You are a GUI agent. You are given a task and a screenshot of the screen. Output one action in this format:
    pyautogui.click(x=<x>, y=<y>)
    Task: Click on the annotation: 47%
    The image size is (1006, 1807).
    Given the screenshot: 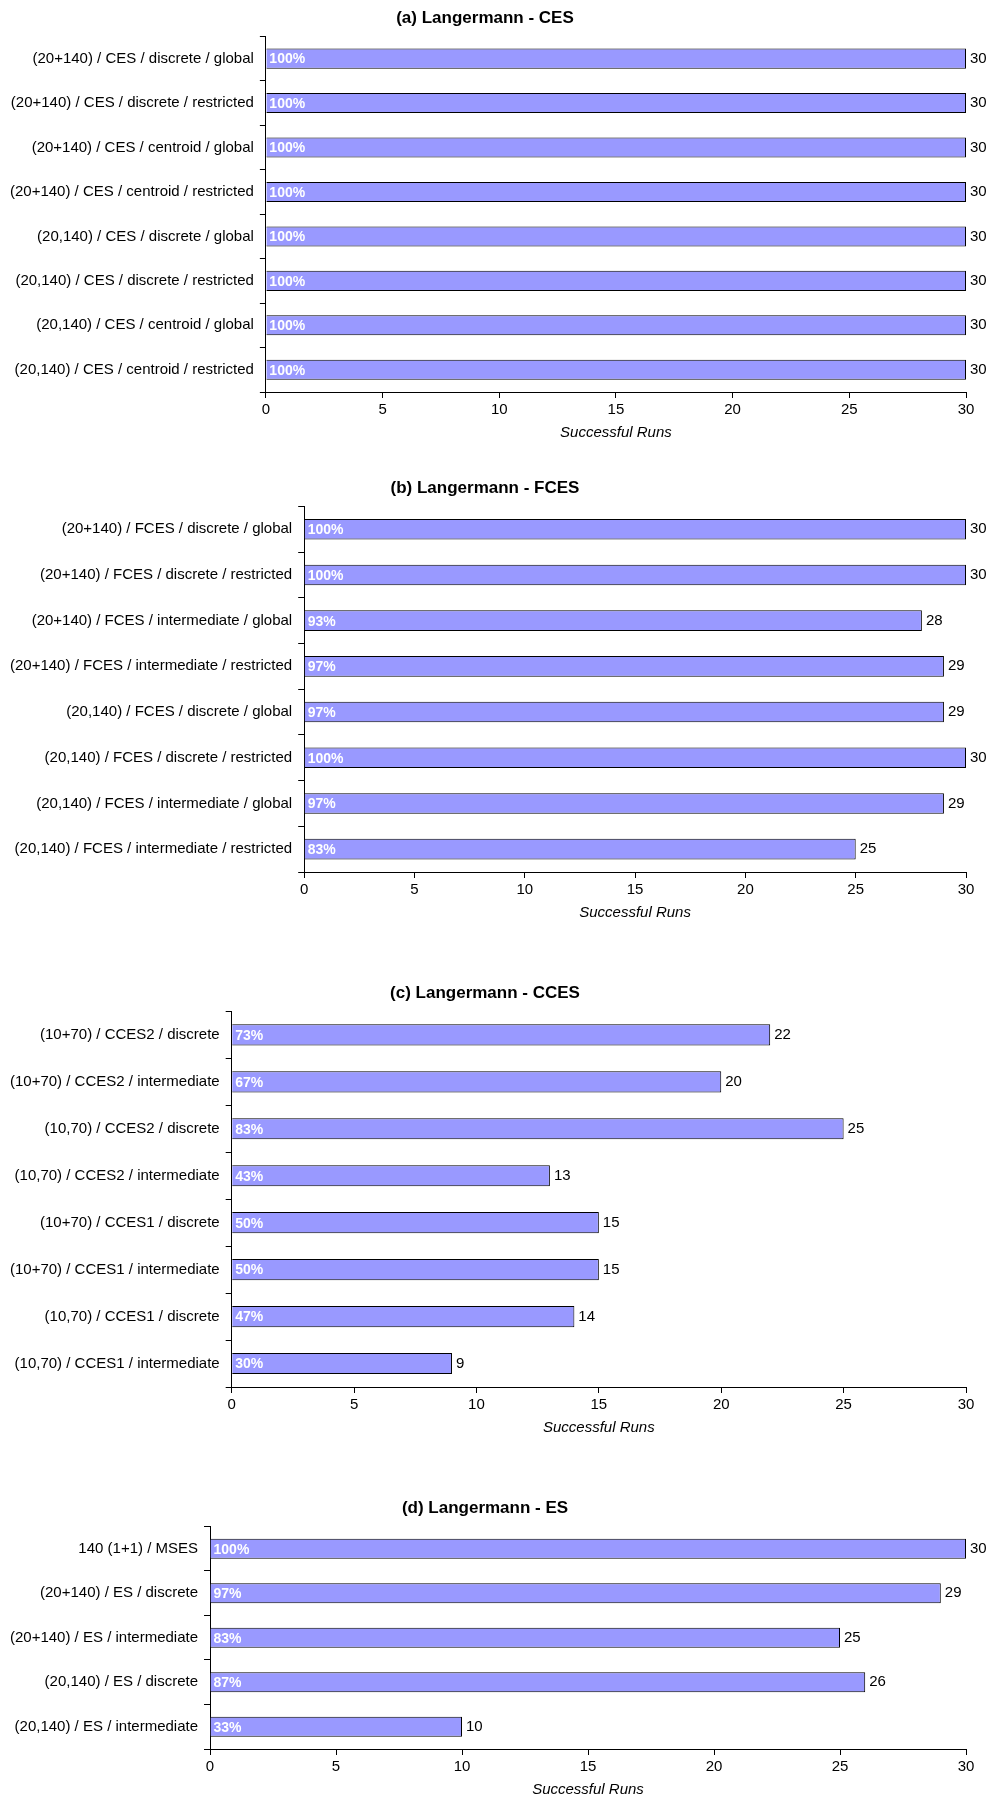 What is the action you would take?
    pyautogui.click(x=249, y=1316)
    